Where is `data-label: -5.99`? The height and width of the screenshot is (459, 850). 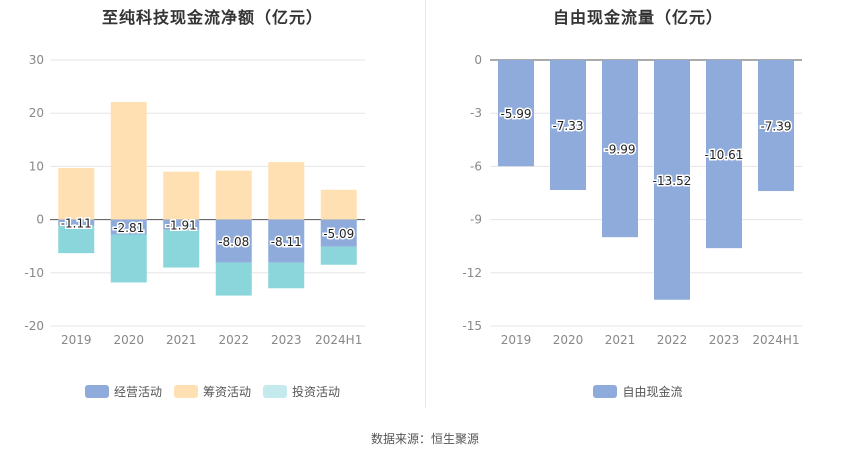 data-label: -5.99 is located at coordinates (515, 114).